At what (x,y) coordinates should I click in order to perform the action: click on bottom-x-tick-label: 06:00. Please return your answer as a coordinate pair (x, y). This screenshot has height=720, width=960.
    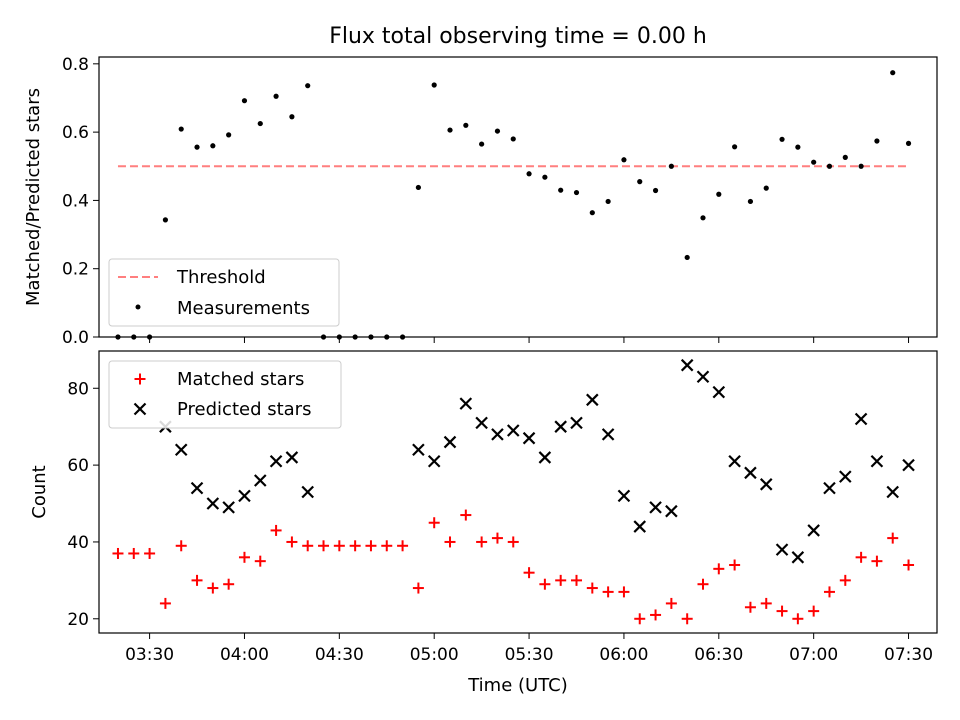
    Looking at the image, I should click on (623, 655).